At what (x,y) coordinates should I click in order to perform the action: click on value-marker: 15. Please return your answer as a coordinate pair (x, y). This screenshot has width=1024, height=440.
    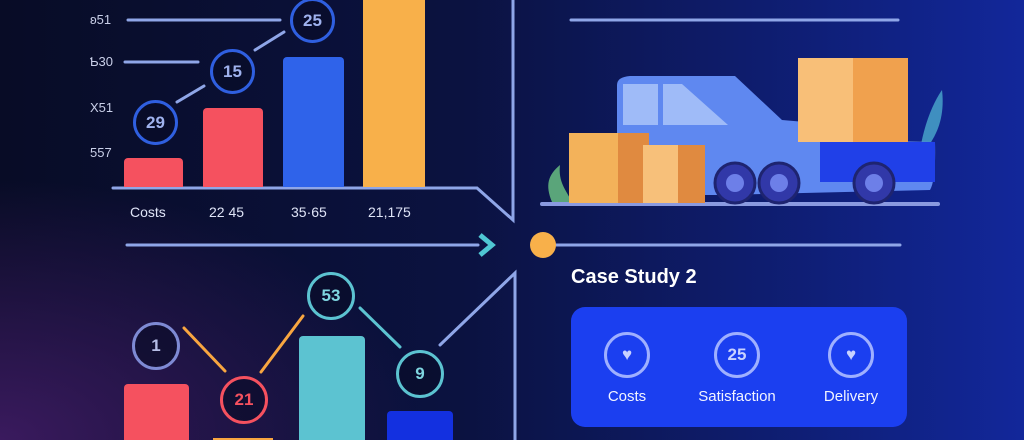
    Looking at the image, I should click on (232, 71).